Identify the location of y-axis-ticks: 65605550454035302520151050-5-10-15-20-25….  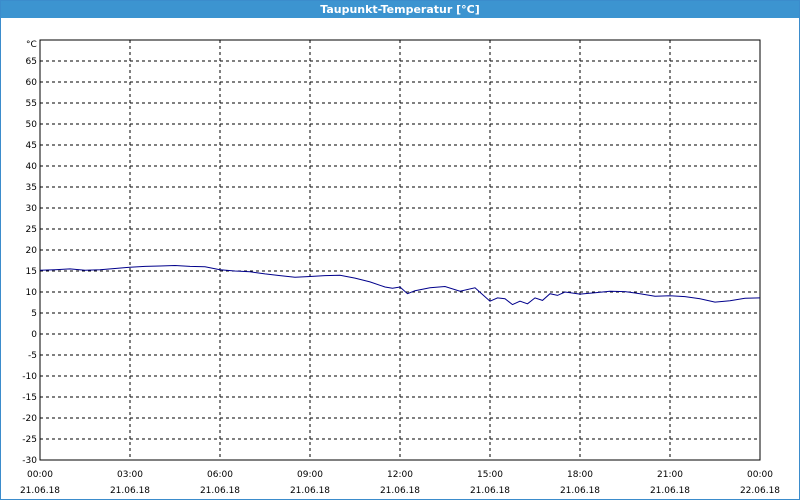
(29, 261).